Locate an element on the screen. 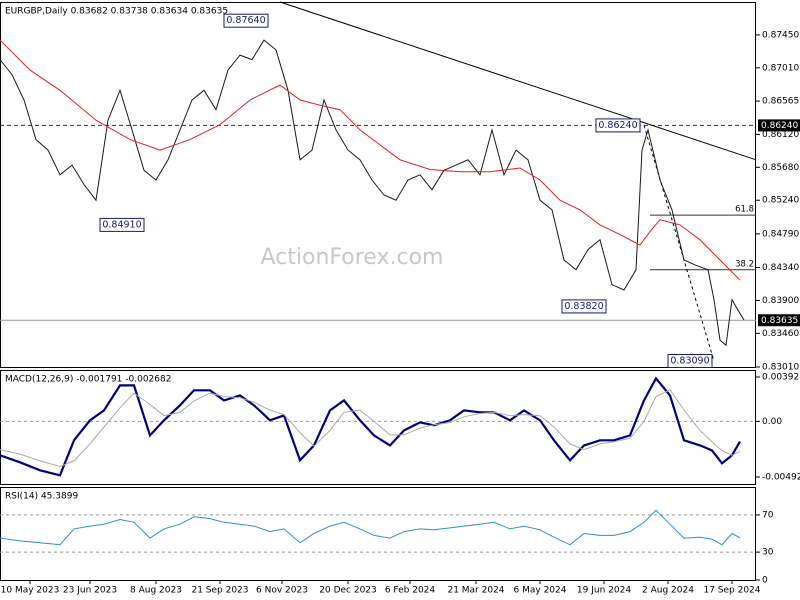  y-tick-label: 0.86120 is located at coordinates (780, 135).